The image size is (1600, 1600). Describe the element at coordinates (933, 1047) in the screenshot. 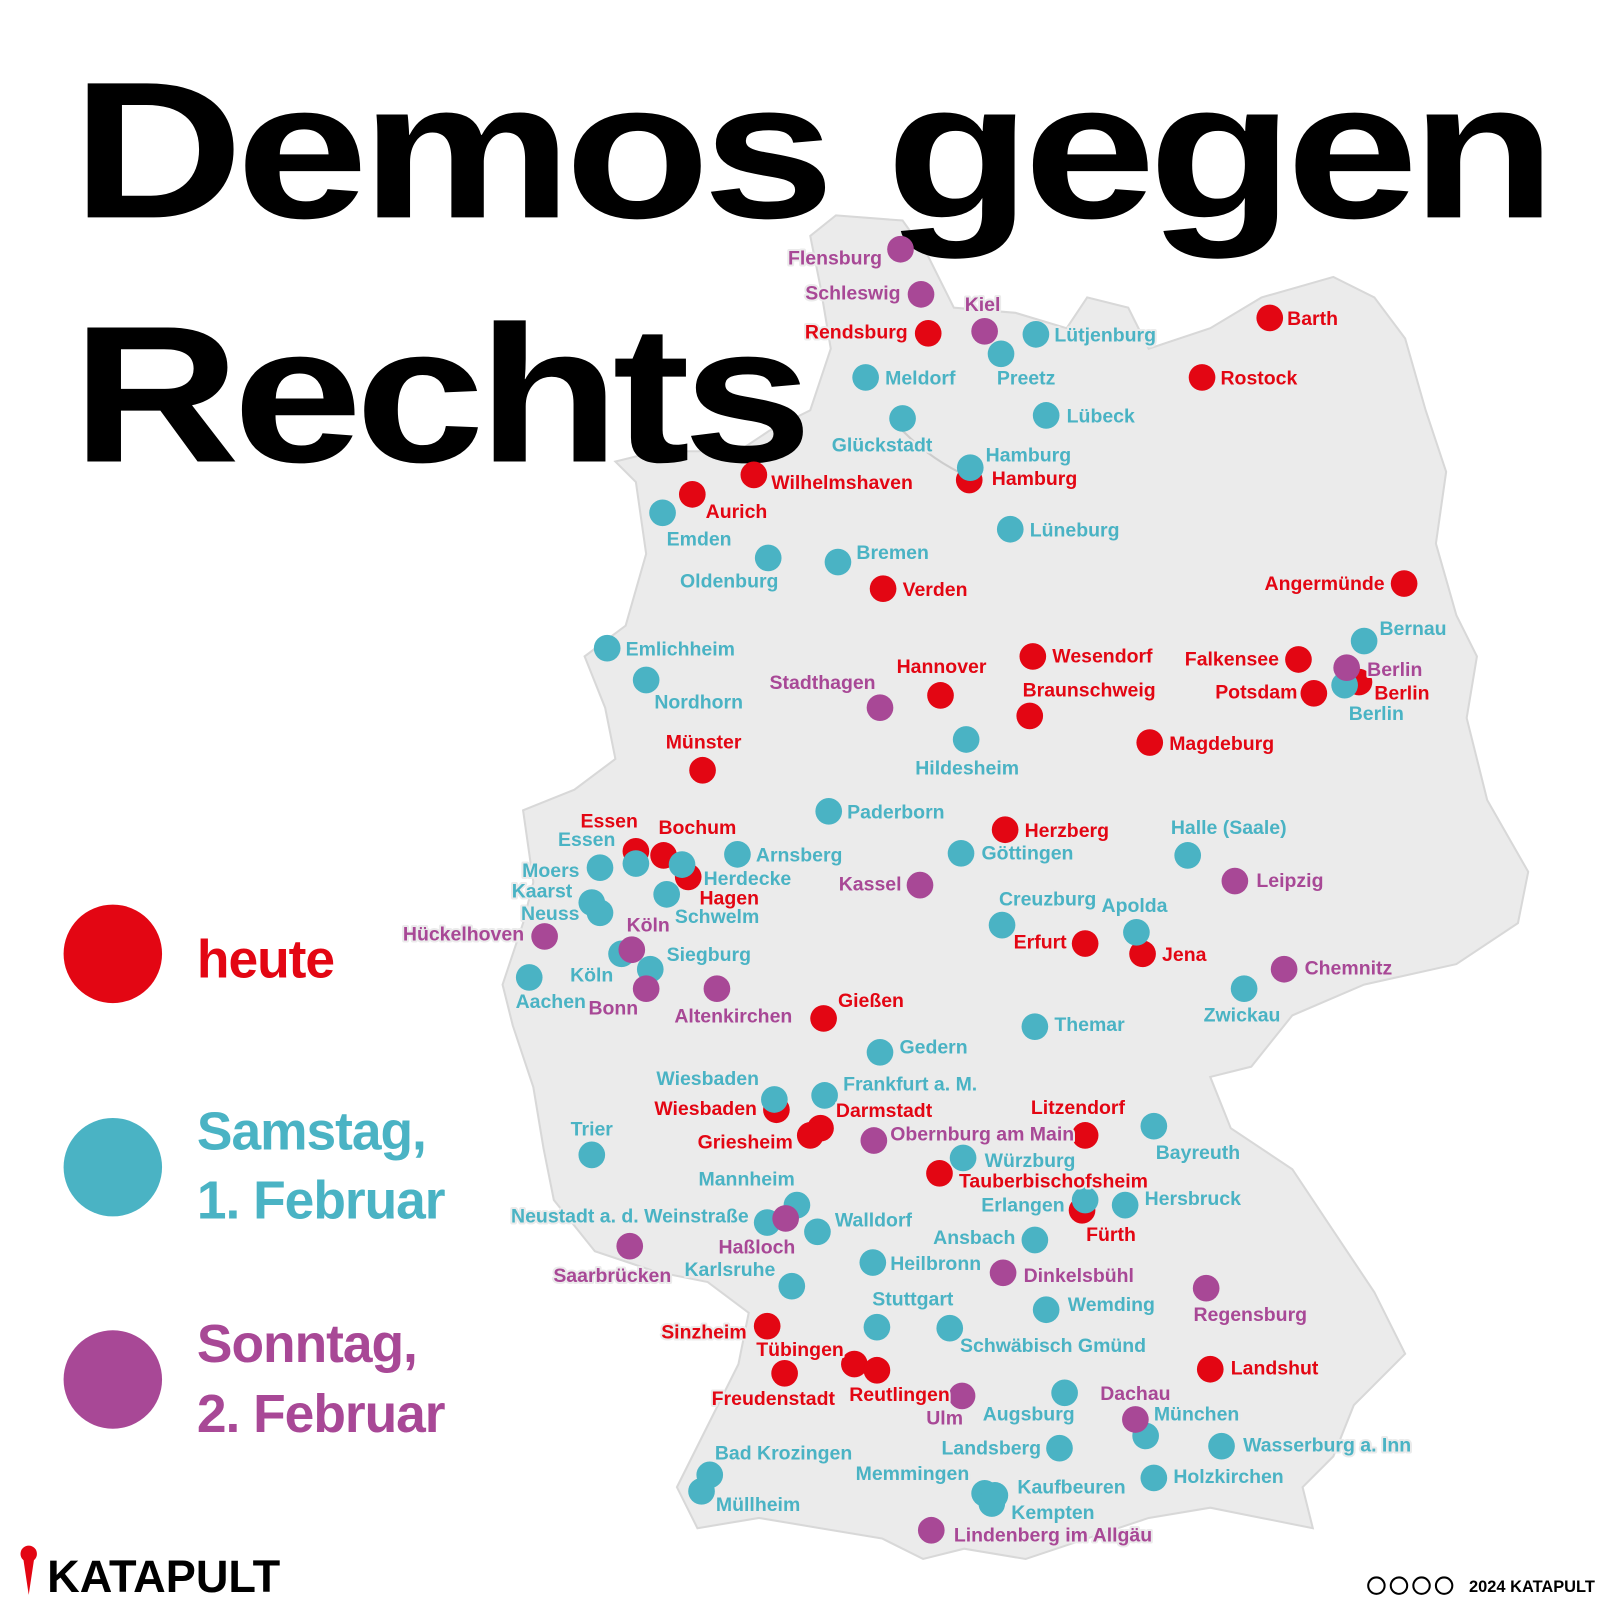

I see `city-label: Gedern` at that location.